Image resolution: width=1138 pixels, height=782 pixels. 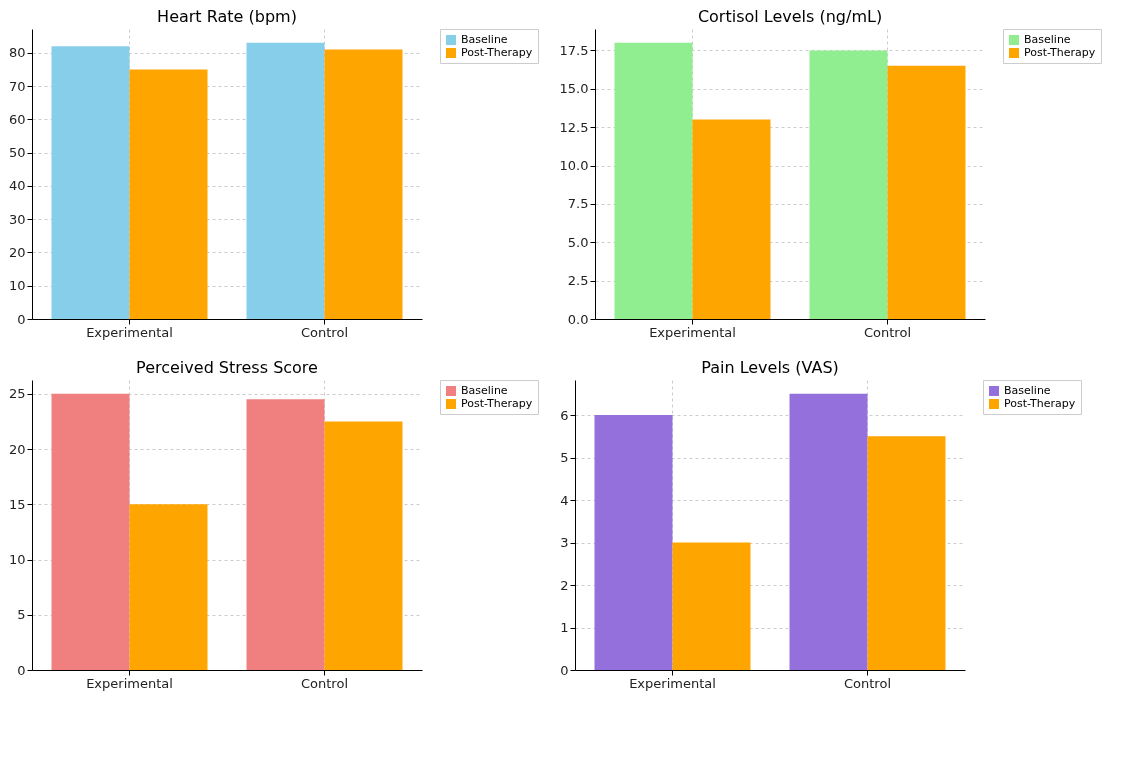 What do you see at coordinates (574, 166) in the screenshot?
I see `y-tick-label: 10.0` at bounding box center [574, 166].